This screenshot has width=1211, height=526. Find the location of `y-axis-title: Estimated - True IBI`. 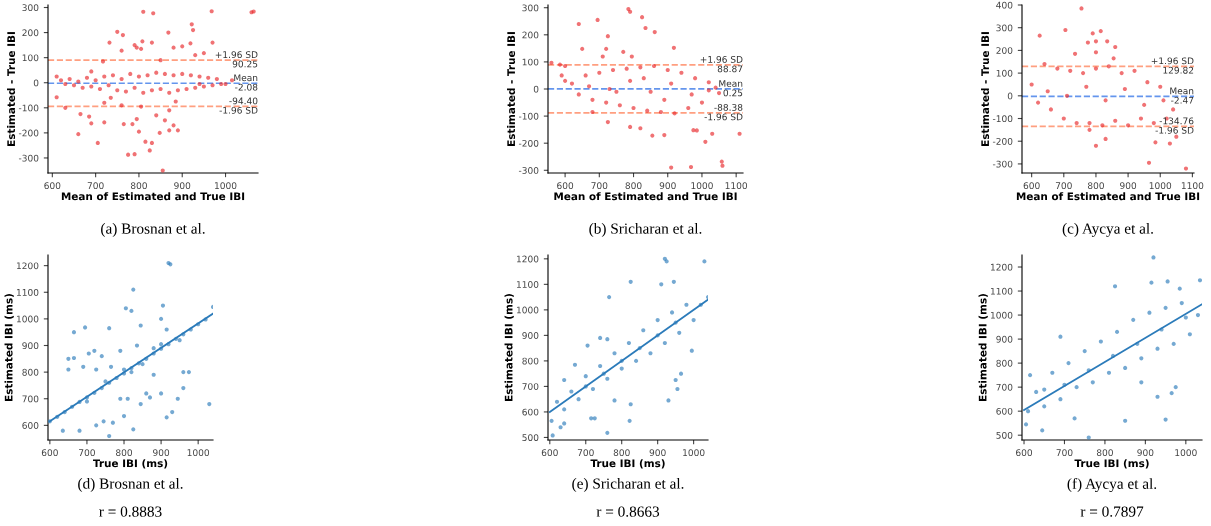

y-axis-title: Estimated - True IBI is located at coordinates (985, 89).